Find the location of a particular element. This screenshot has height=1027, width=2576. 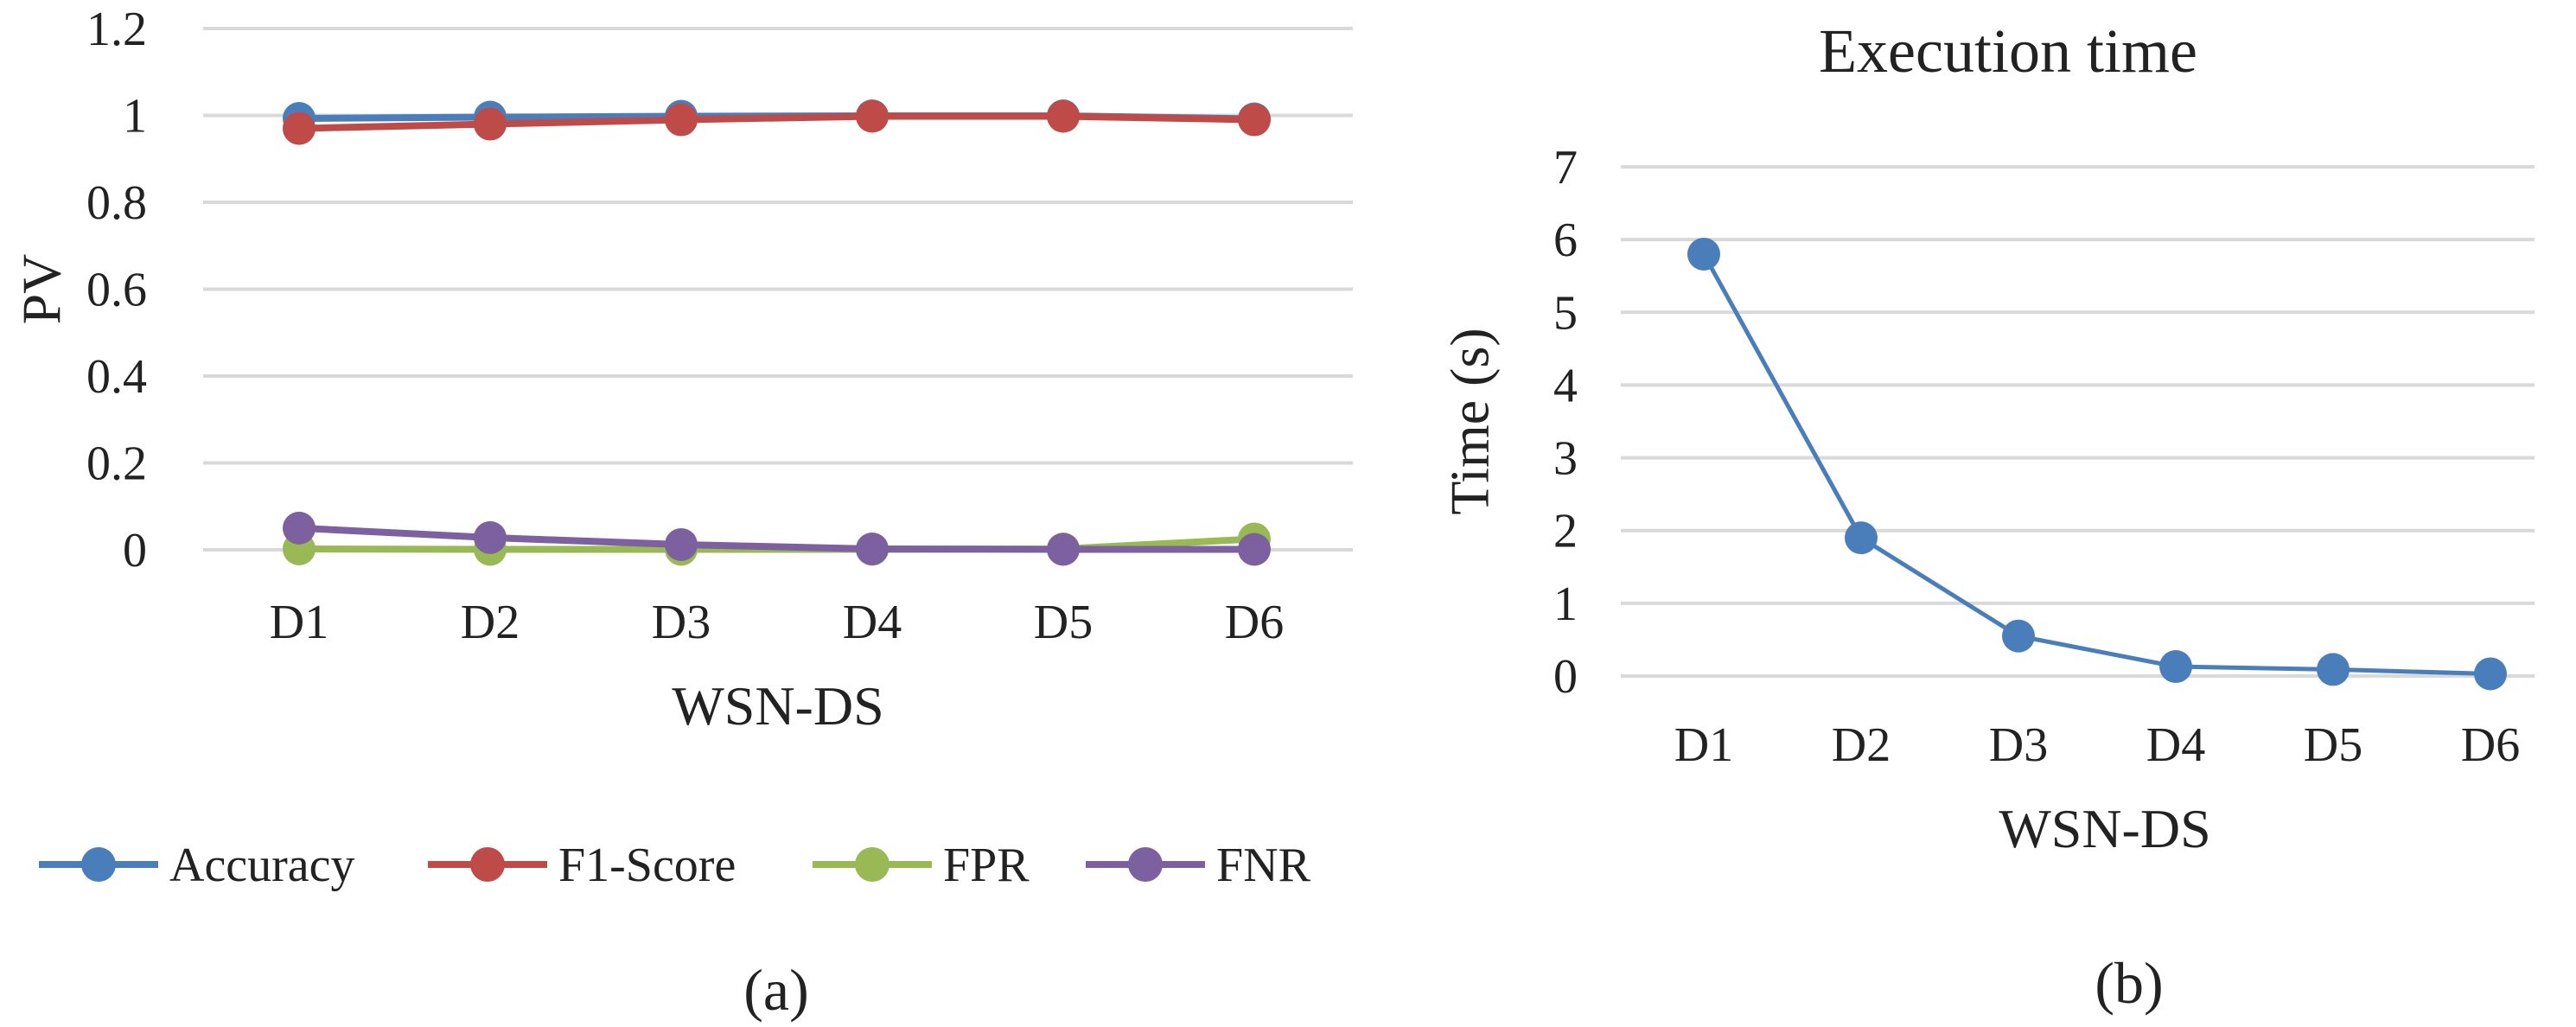

y-tick-label: 2 is located at coordinates (1565, 532).